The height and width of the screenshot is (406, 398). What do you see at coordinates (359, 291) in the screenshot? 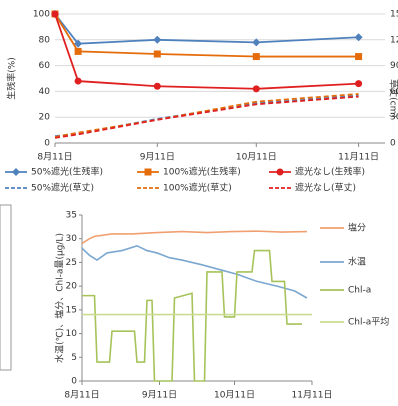
I see `legend-label: Chl-a` at bounding box center [359, 291].